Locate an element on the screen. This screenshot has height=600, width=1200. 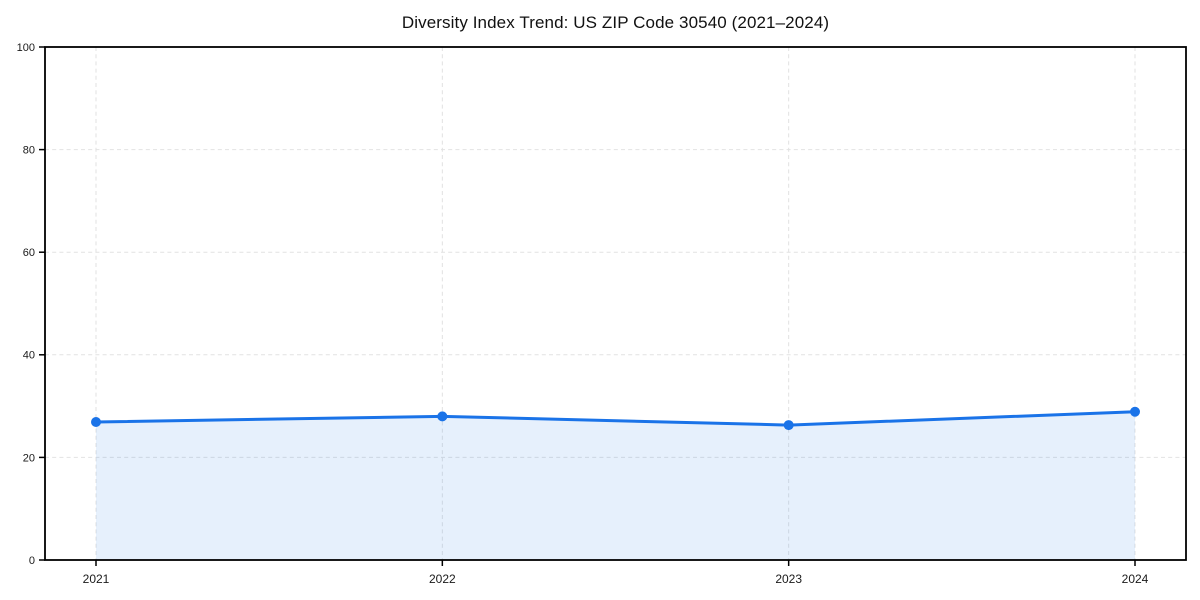
data-point-2024 is located at coordinates (1135, 411).